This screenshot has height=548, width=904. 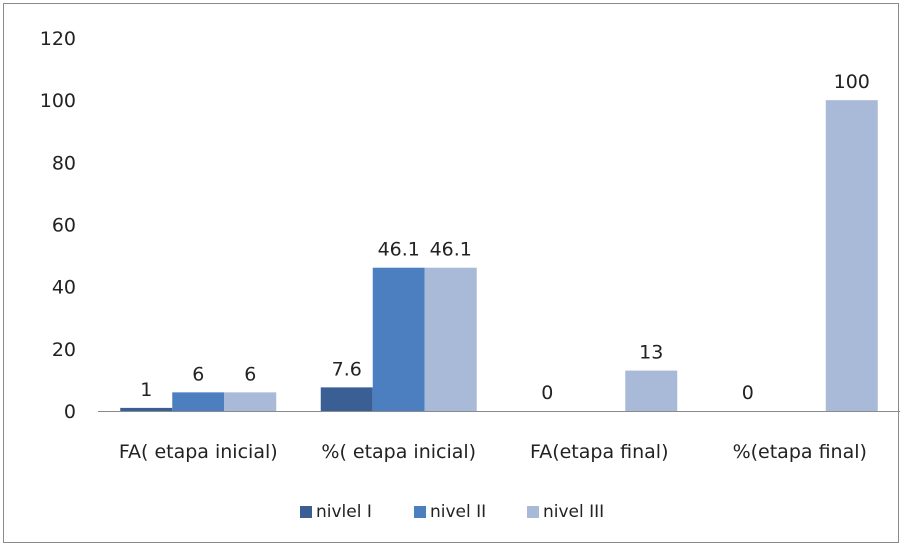 What do you see at coordinates (58, 101) in the screenshot?
I see `y-tick-label: 100` at bounding box center [58, 101].